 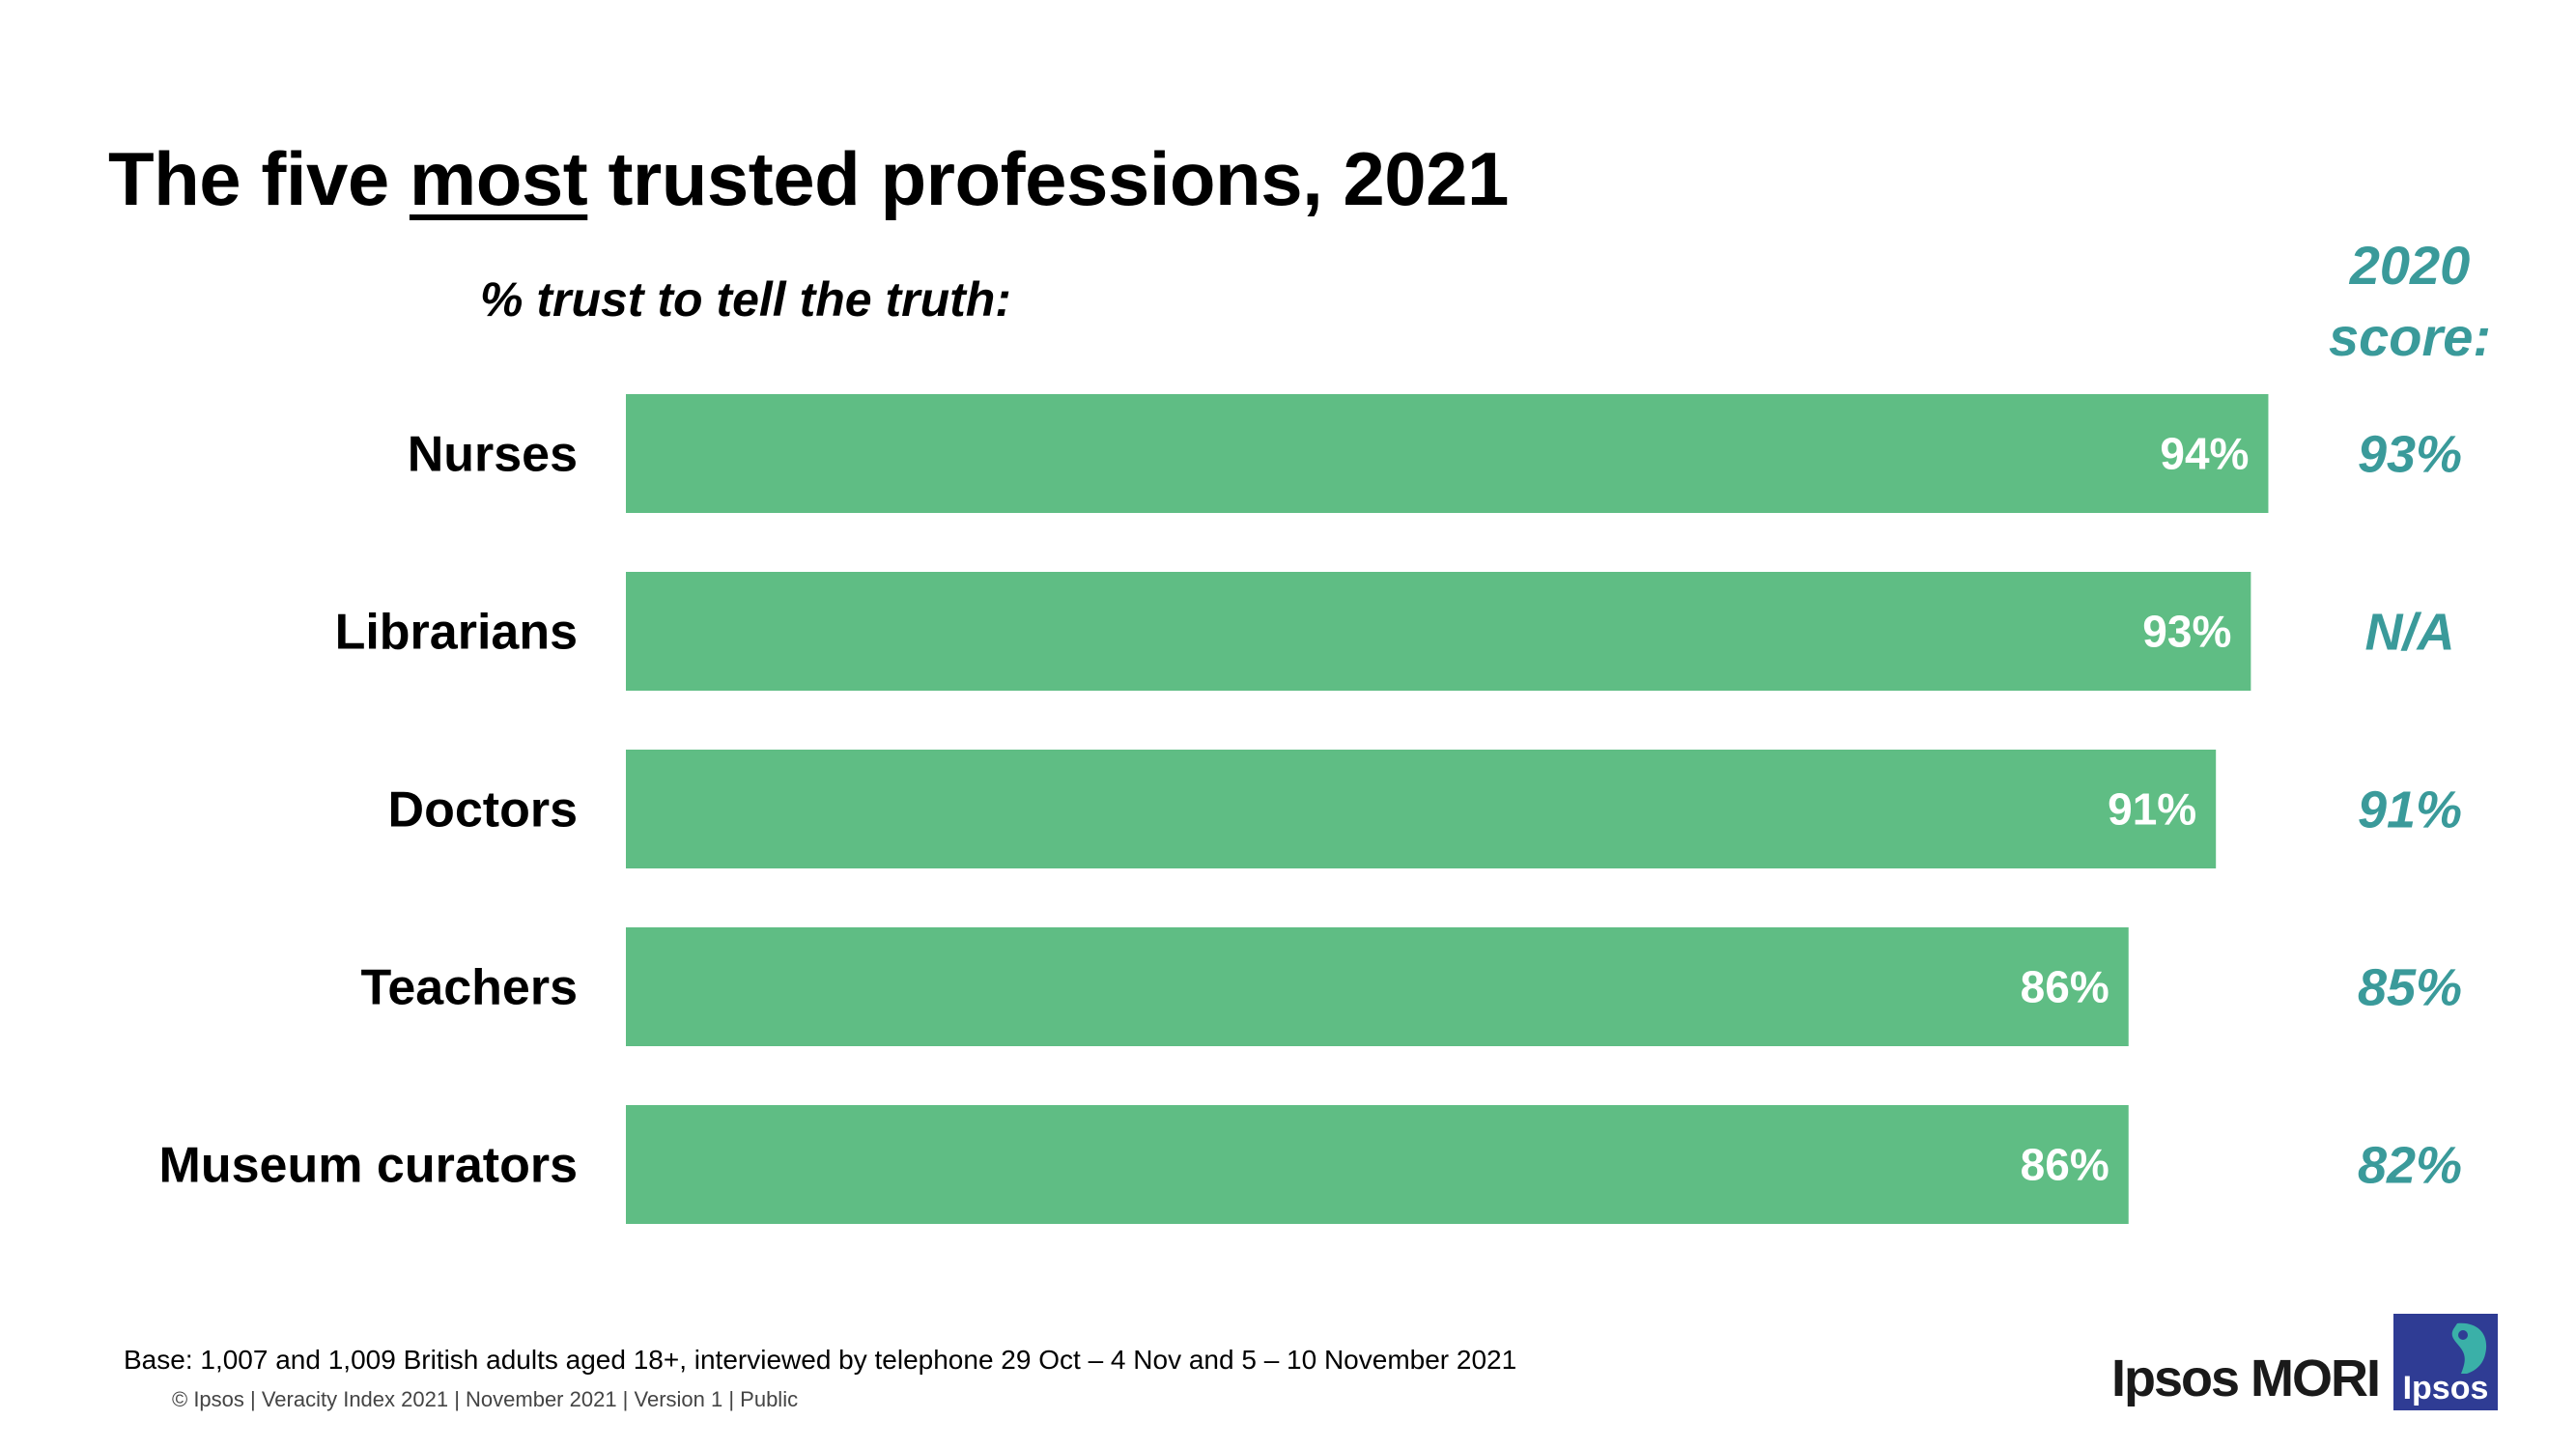 What do you see at coordinates (2204, 454) in the screenshot?
I see `bar-value-label: 94%` at bounding box center [2204, 454].